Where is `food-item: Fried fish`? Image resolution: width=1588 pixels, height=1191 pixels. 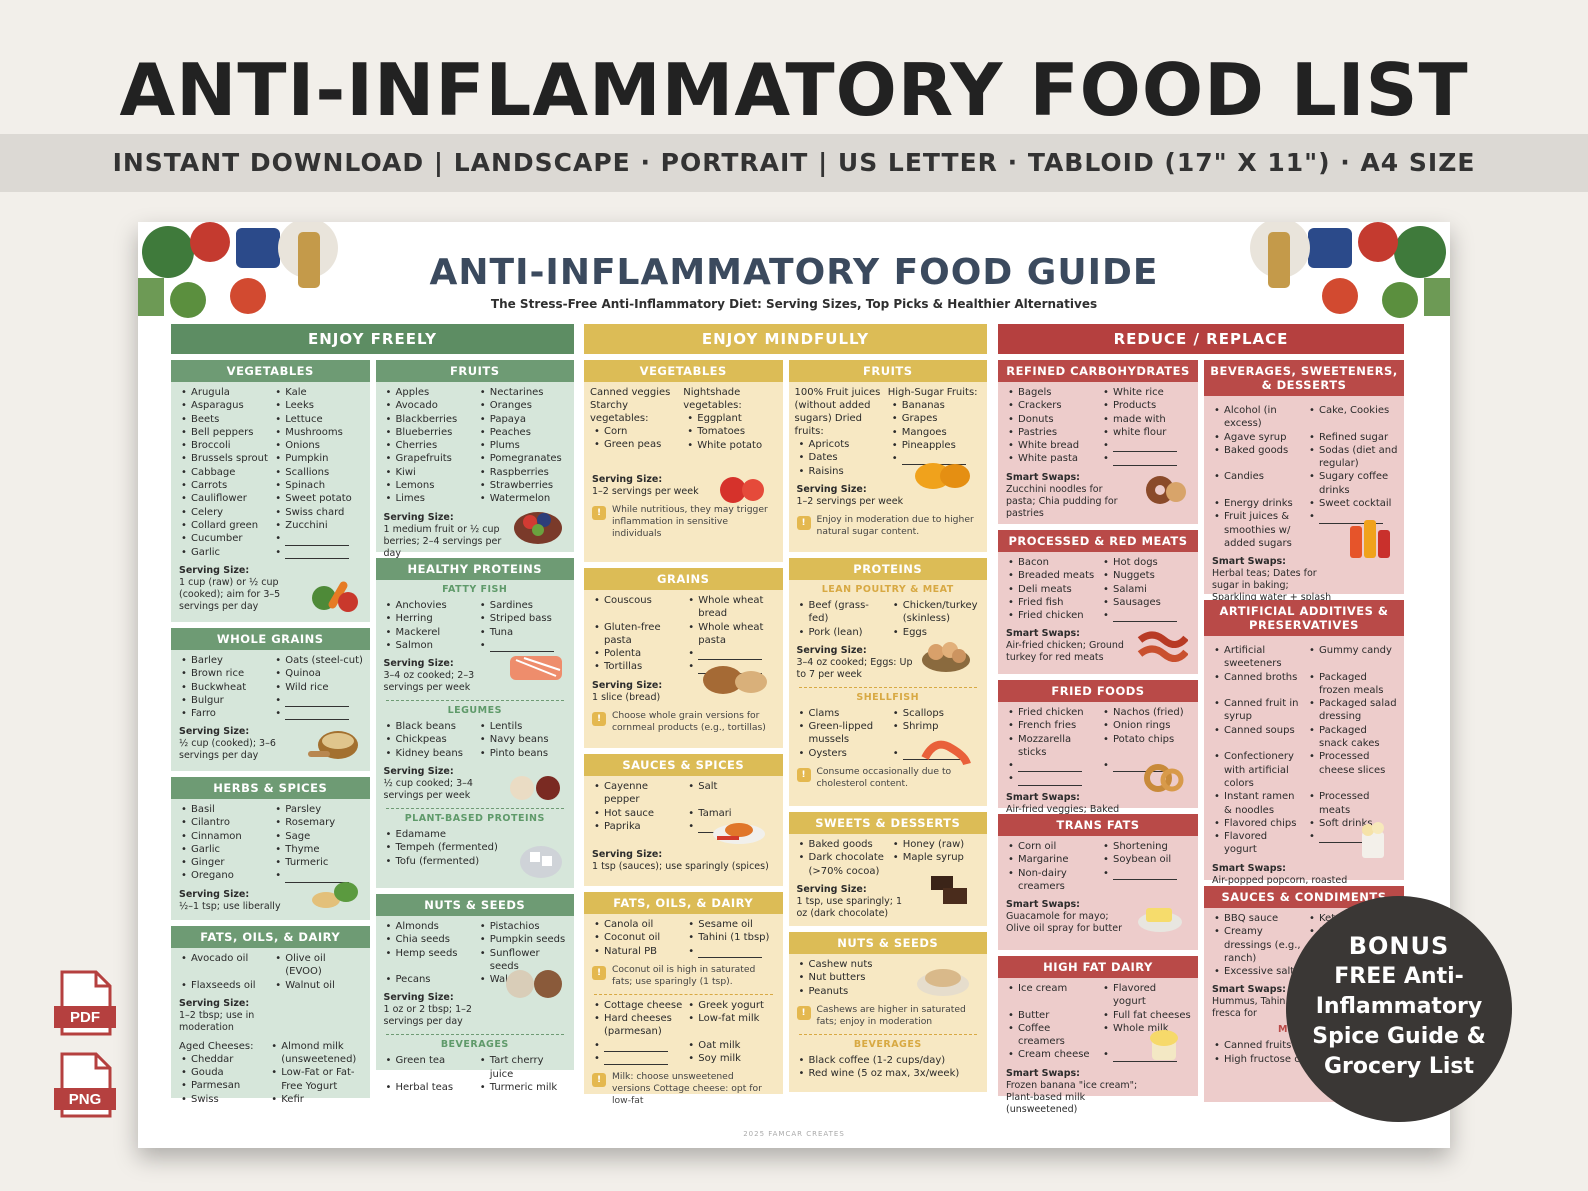 food-item: Fried fish is located at coordinates (1052, 603).